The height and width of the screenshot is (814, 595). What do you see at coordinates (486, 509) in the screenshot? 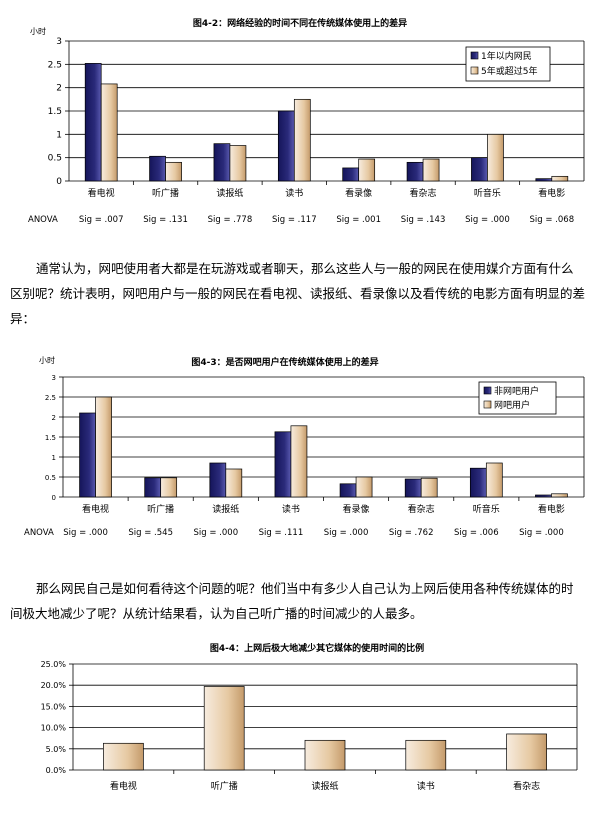
I see `x-tick-label: 听音乐` at bounding box center [486, 509].